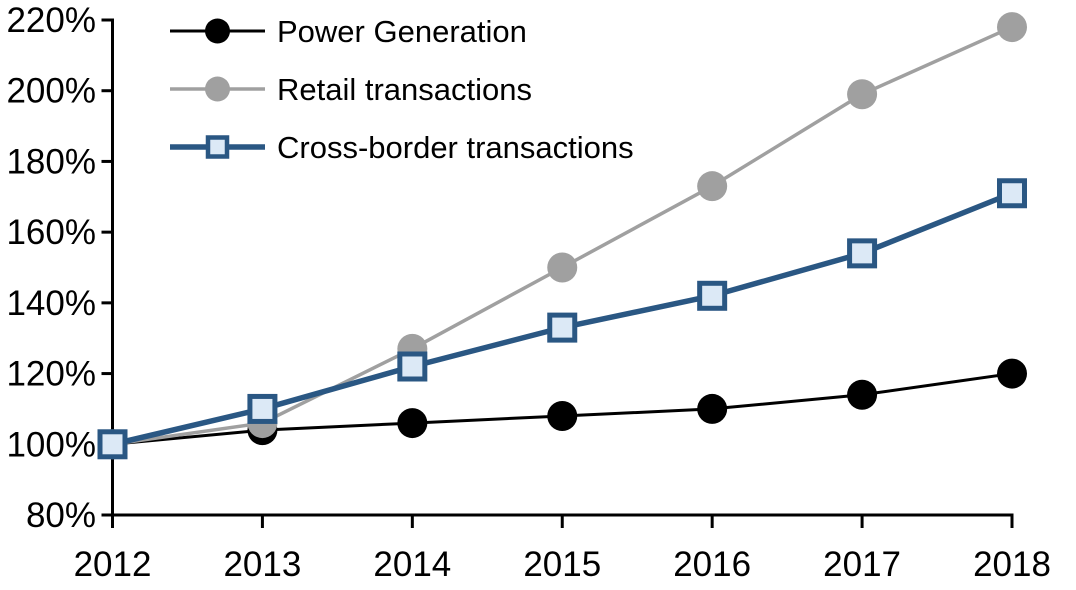 Image resolution: width=1076 pixels, height=590 pixels. I want to click on y-axis-tick-label: 140%, so click(51, 303).